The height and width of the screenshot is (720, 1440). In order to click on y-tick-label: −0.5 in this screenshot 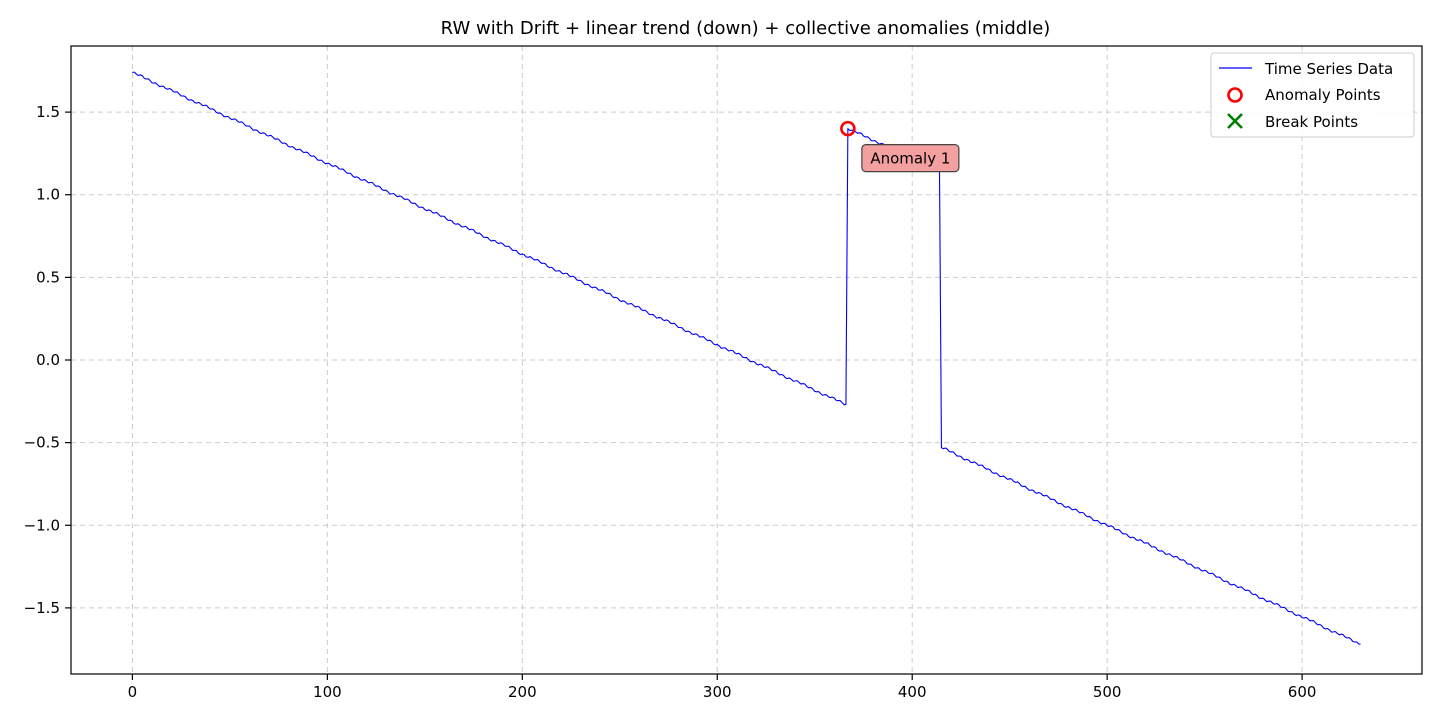, I will do `click(42, 443)`.